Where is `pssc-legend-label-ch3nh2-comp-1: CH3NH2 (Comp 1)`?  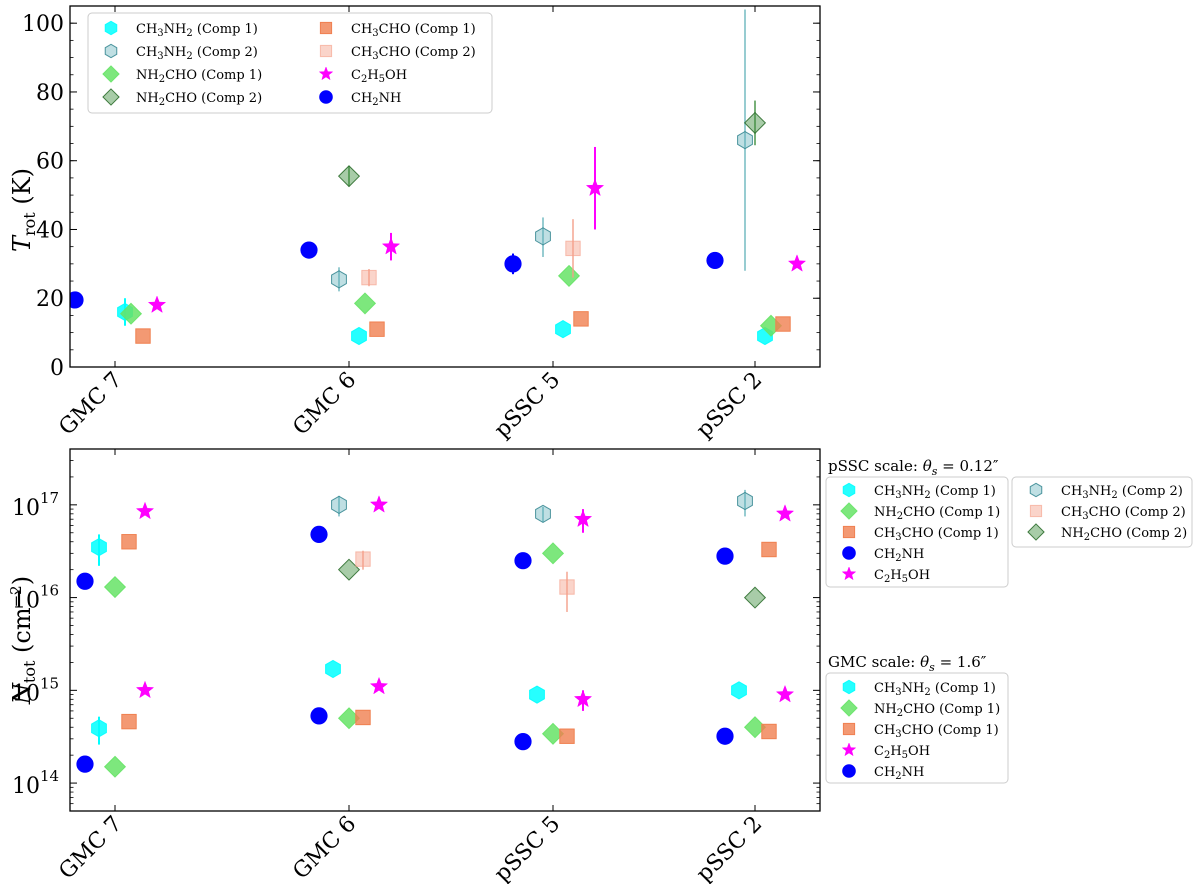
pssc-legend-label-ch3nh2-comp-1: CH3NH2 (Comp 1) is located at coordinates (935, 492).